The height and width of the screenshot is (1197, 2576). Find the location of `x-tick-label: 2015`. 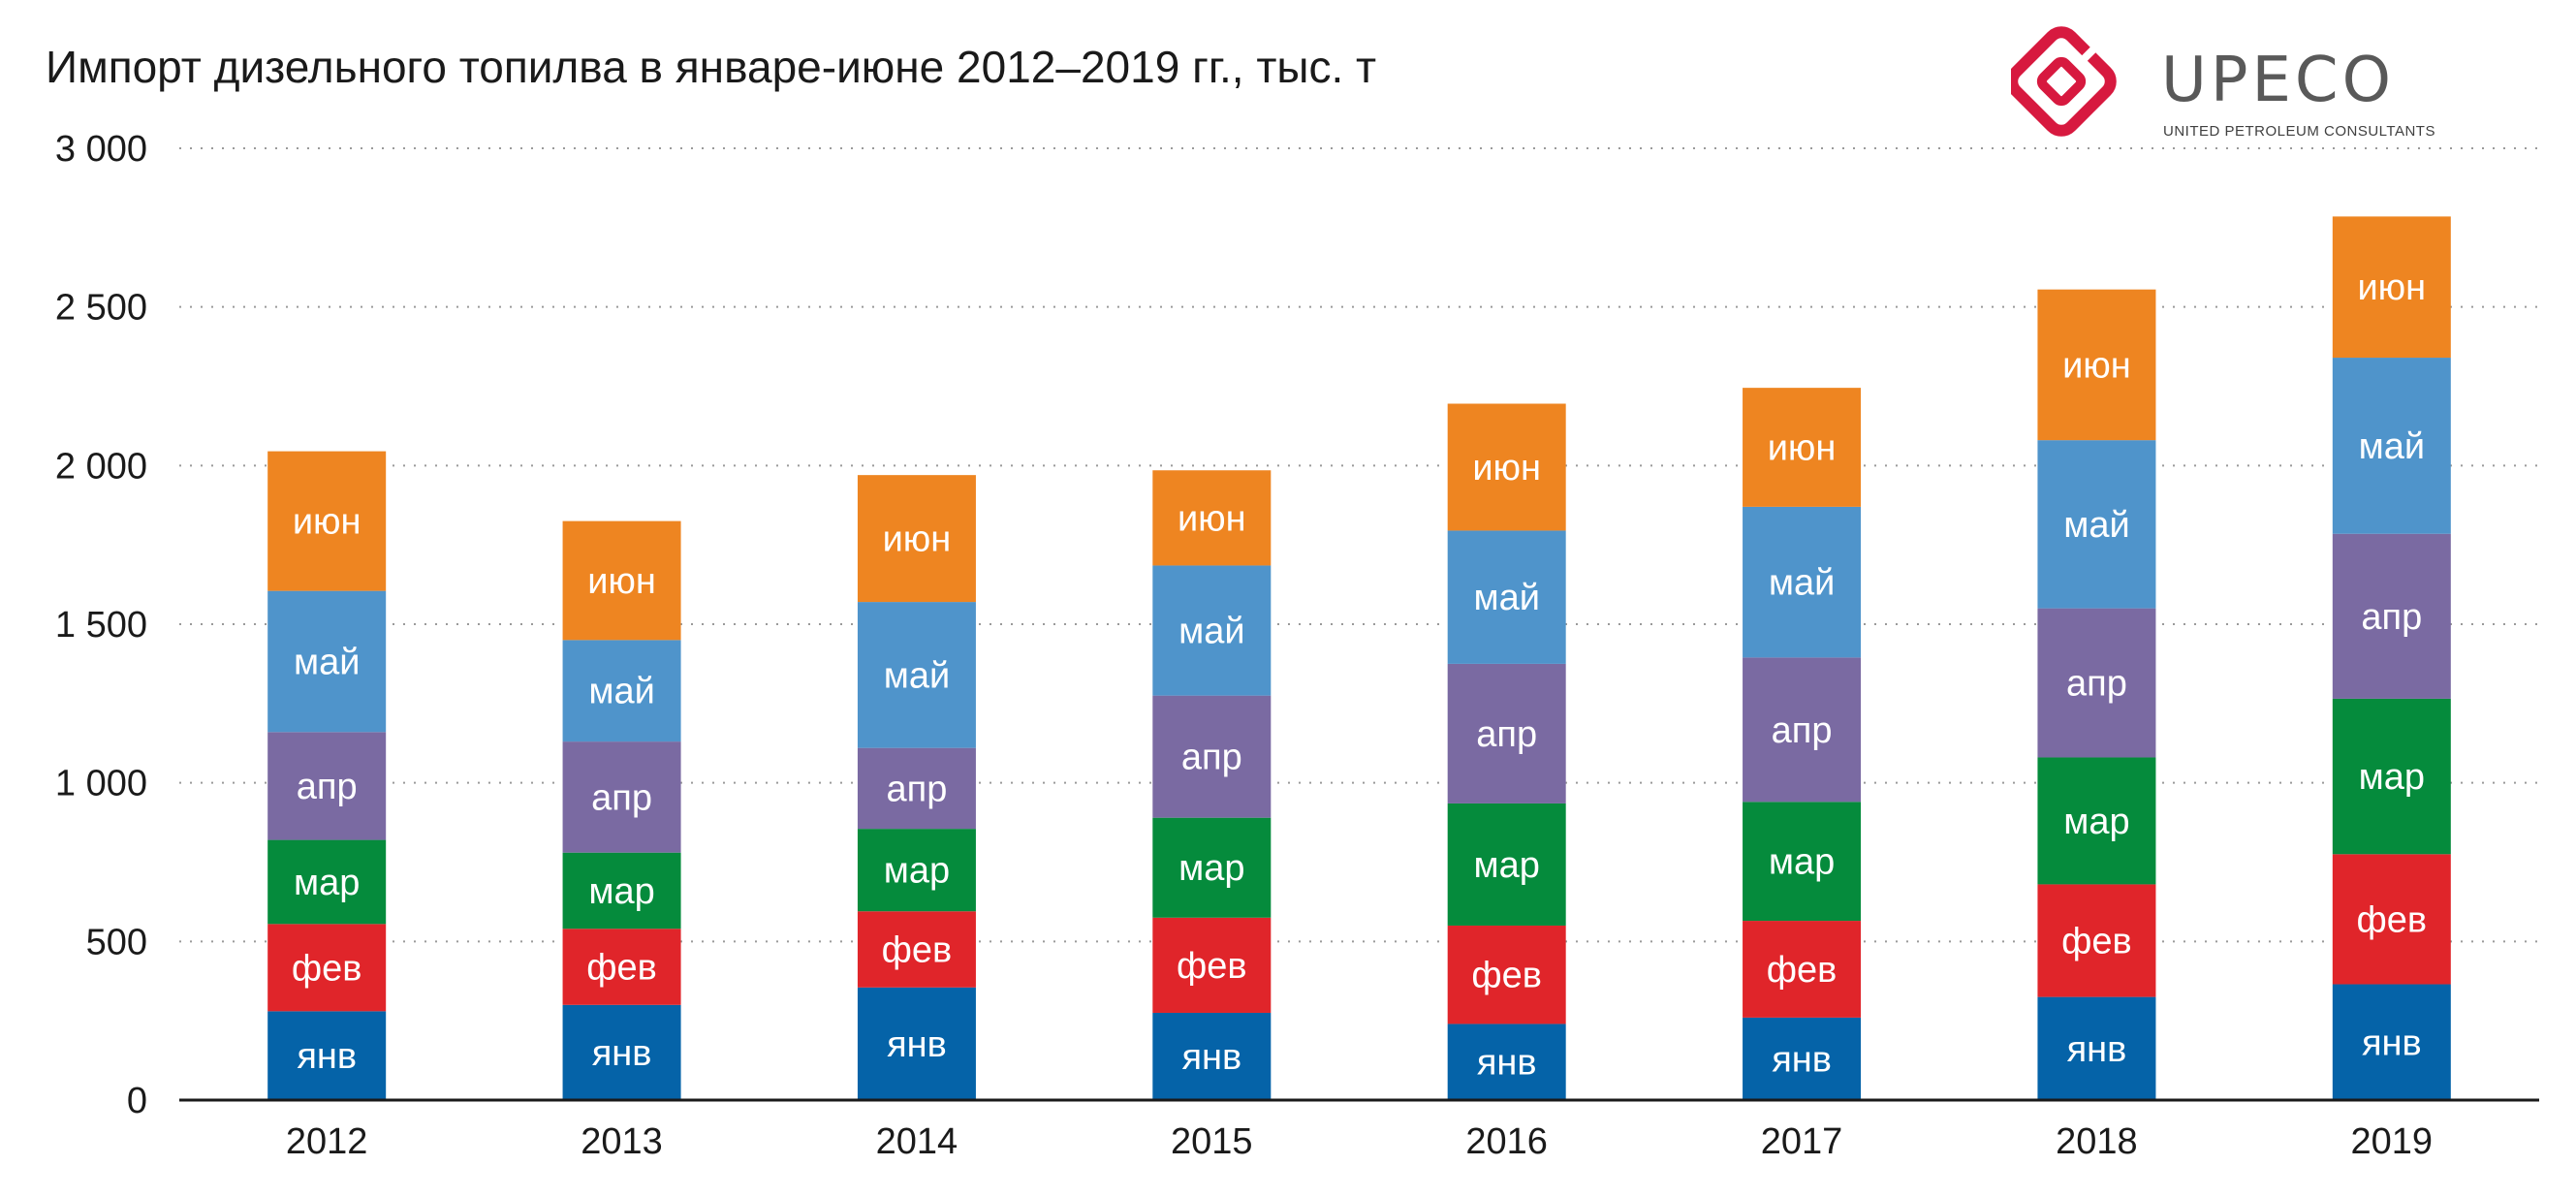

x-tick-label: 2015 is located at coordinates (1212, 1142).